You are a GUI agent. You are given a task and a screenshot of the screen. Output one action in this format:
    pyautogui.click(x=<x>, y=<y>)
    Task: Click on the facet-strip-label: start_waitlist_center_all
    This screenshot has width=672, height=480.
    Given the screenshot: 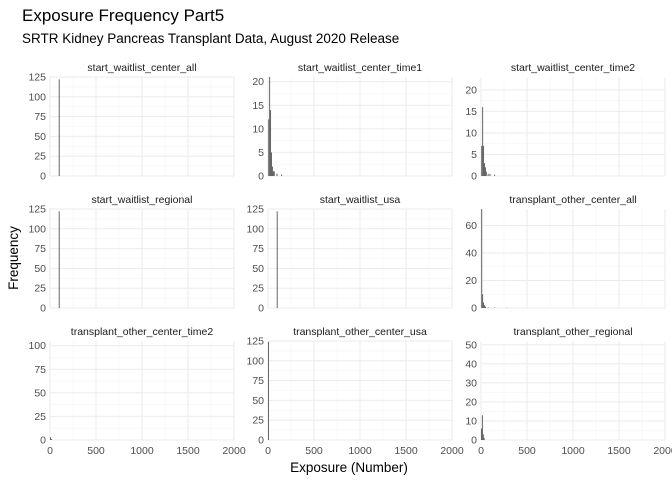 What is the action you would take?
    pyautogui.click(x=141, y=68)
    